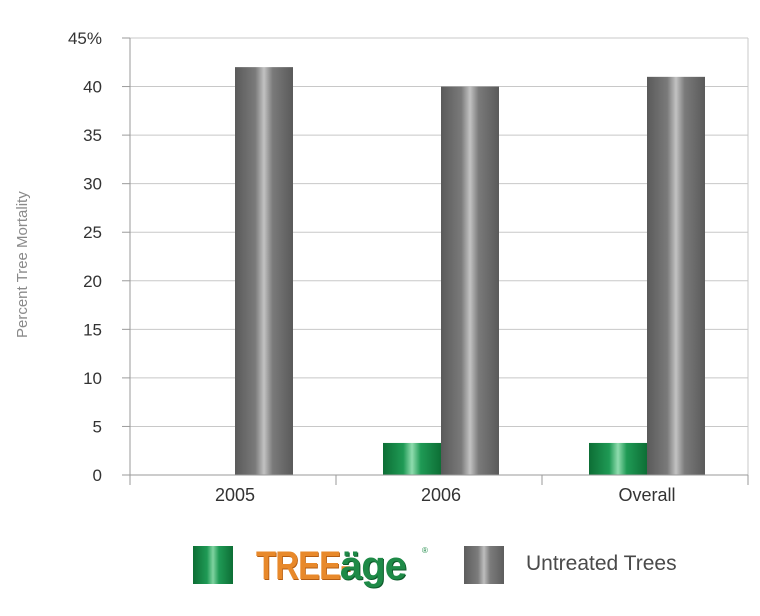 The width and height of the screenshot is (760, 616). Describe the element at coordinates (92, 135) in the screenshot. I see `y-tick-label: 35` at that location.